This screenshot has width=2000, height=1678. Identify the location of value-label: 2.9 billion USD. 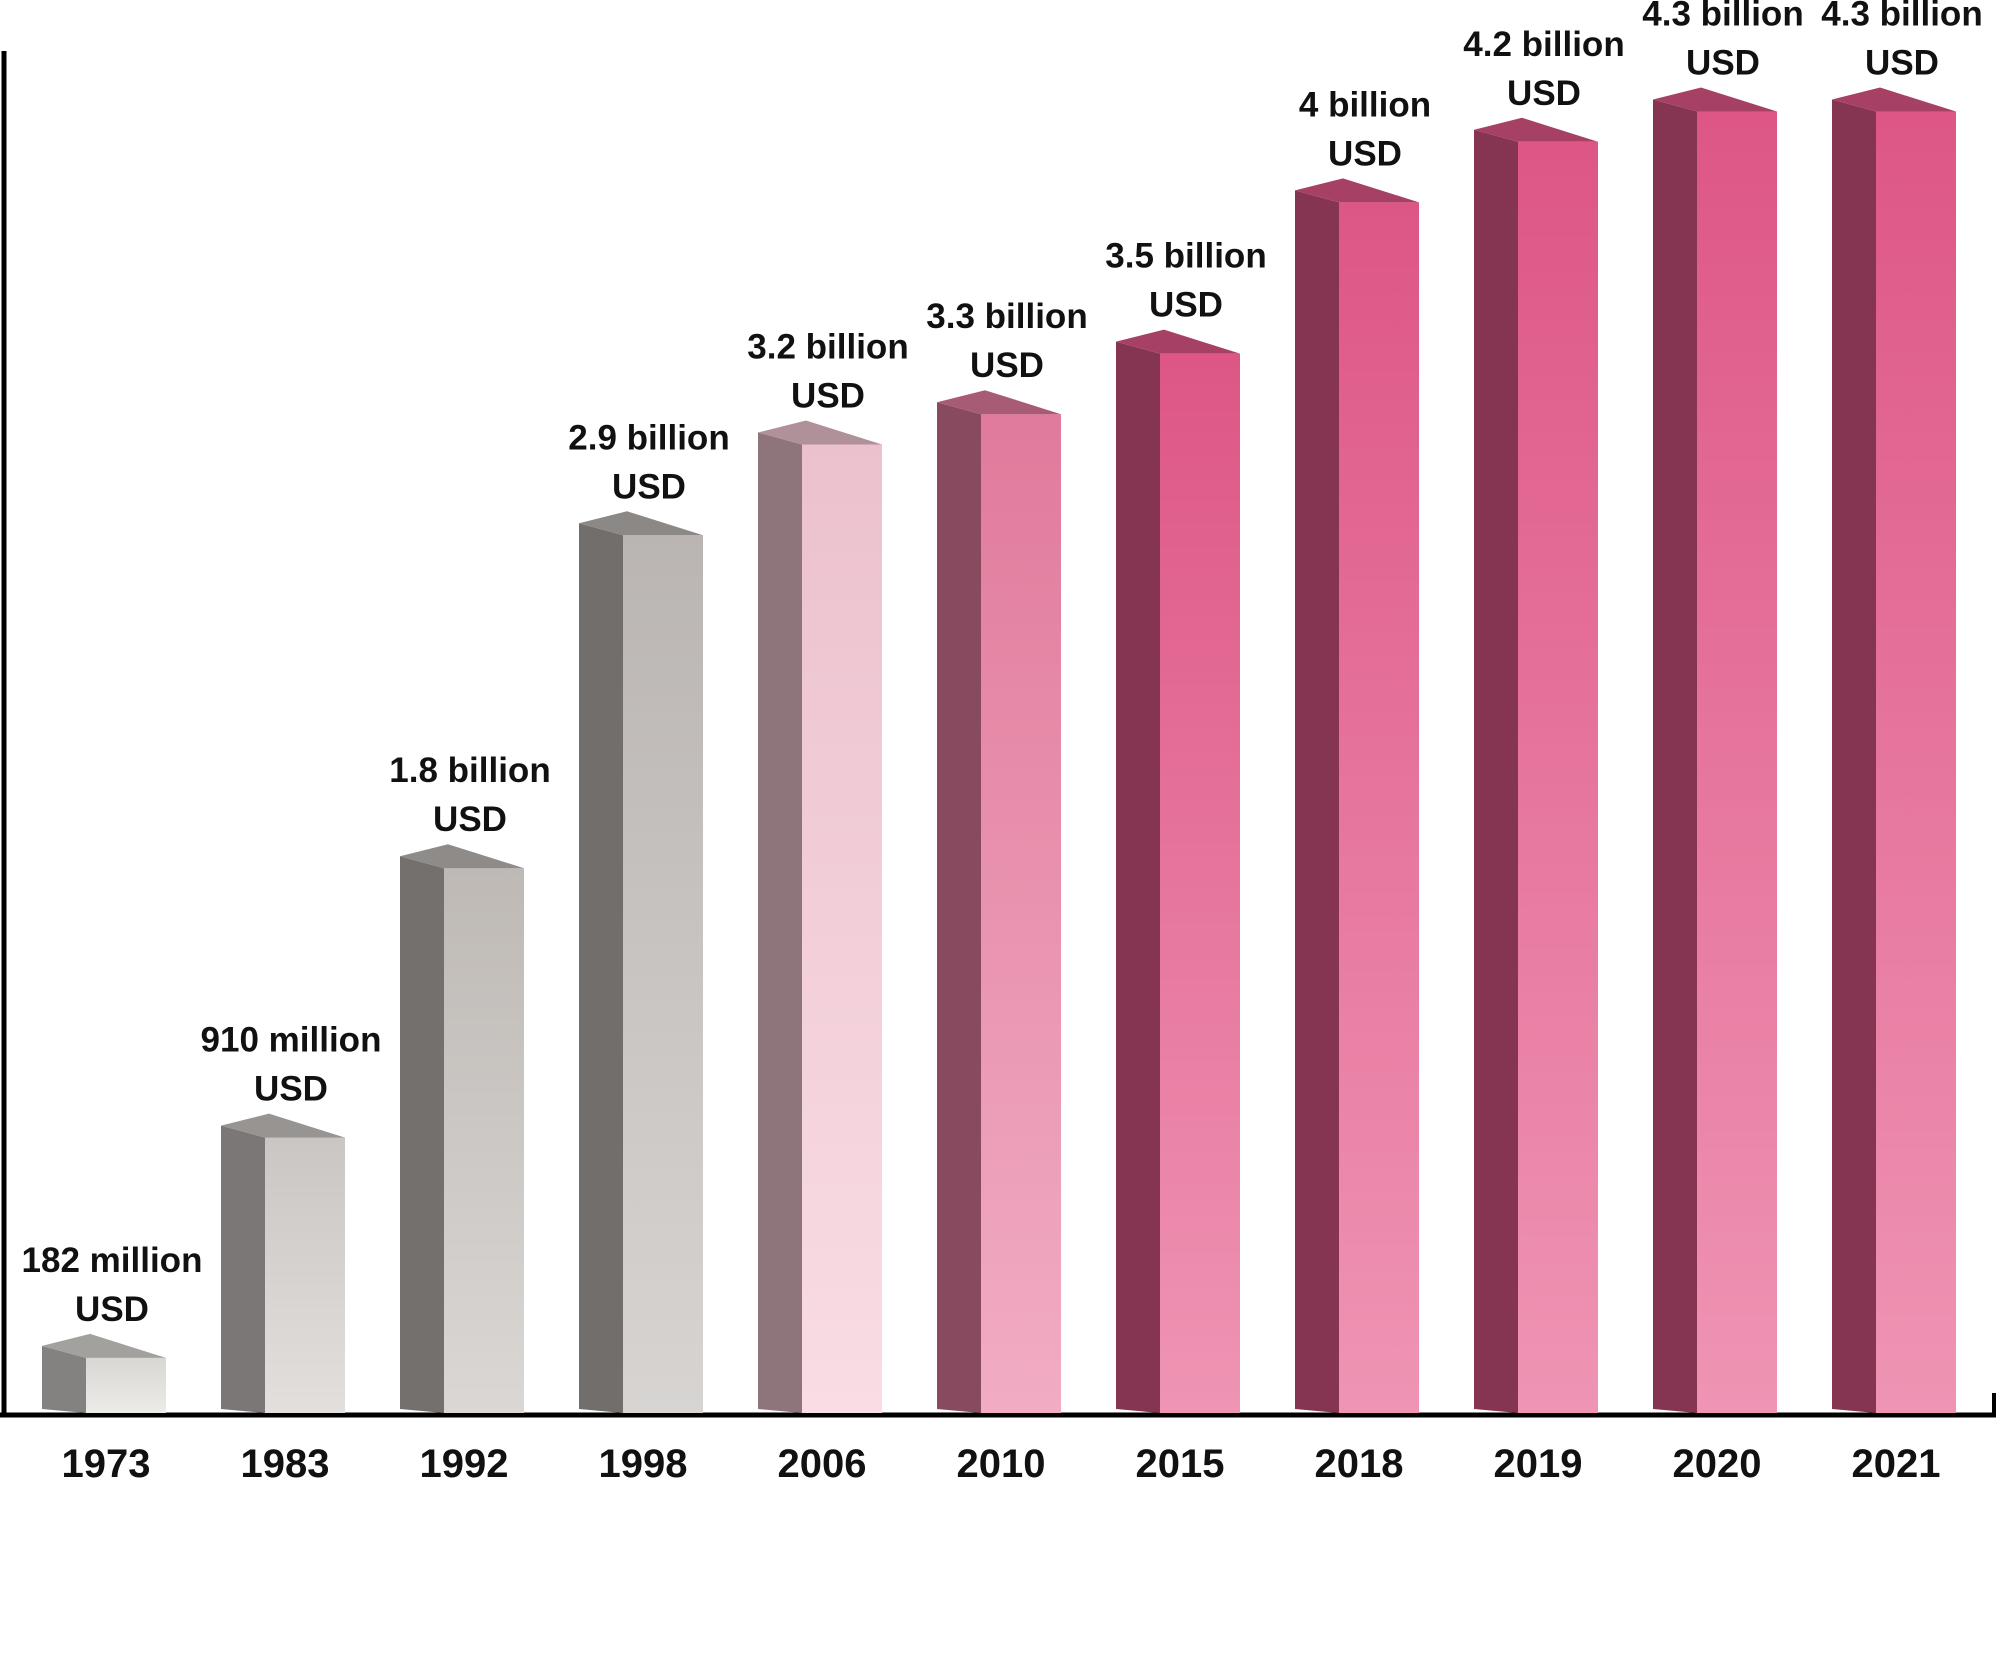
(648, 462).